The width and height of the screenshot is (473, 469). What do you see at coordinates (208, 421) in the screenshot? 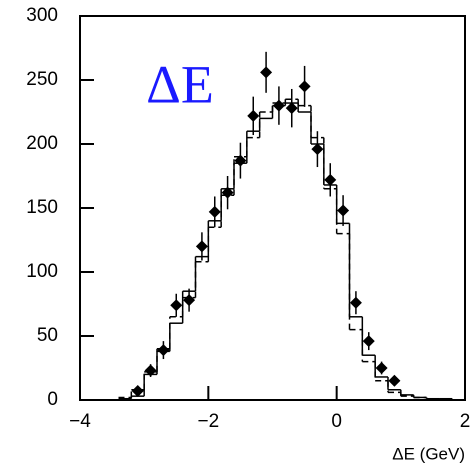
I see `x-tick-label: −2` at bounding box center [208, 421].